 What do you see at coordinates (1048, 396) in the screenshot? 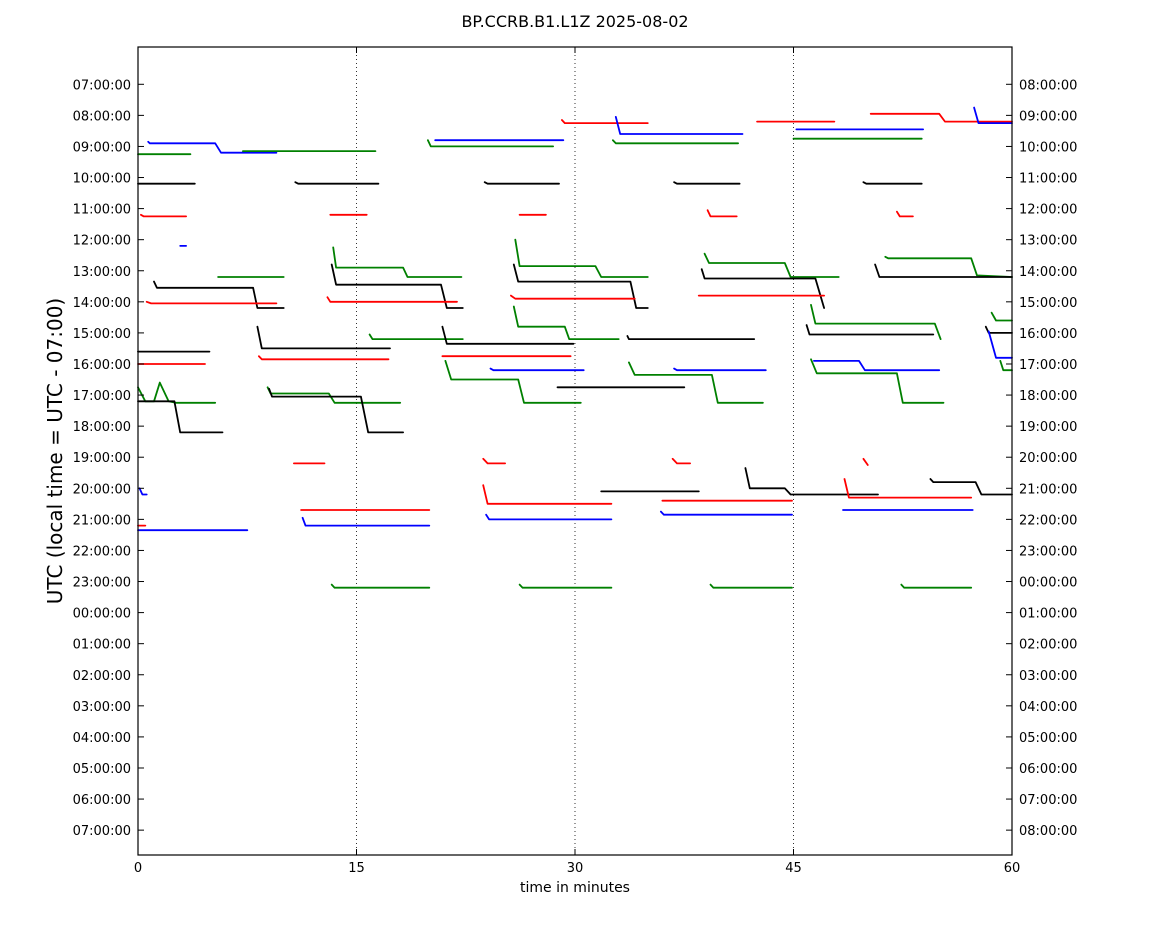
I see `right-tick-label: 18:00:00` at bounding box center [1048, 396].